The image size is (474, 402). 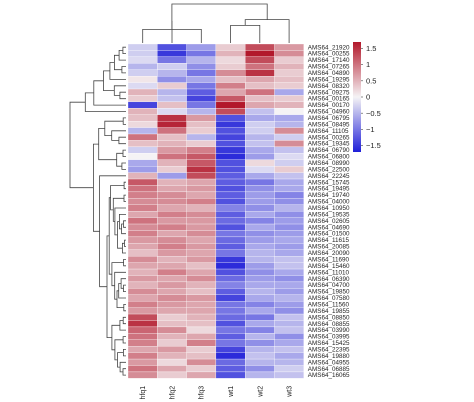 I want to click on heatmap-cell-AMS64_08850-wt1, so click(x=230, y=317).